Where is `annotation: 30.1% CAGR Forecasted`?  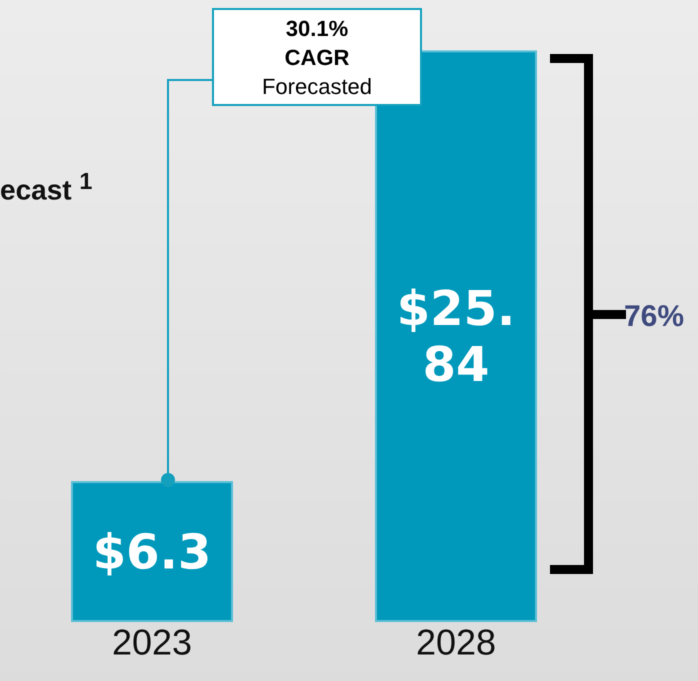
annotation: 30.1% CAGR Forecasted is located at coordinates (317, 58).